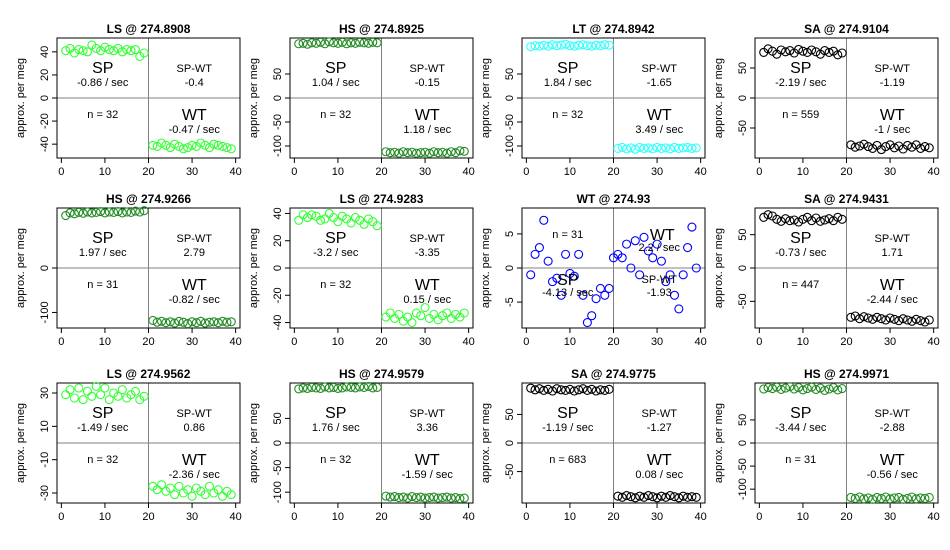  What do you see at coordinates (278, 74) in the screenshot?
I see `y-tick-label: 50` at bounding box center [278, 74].